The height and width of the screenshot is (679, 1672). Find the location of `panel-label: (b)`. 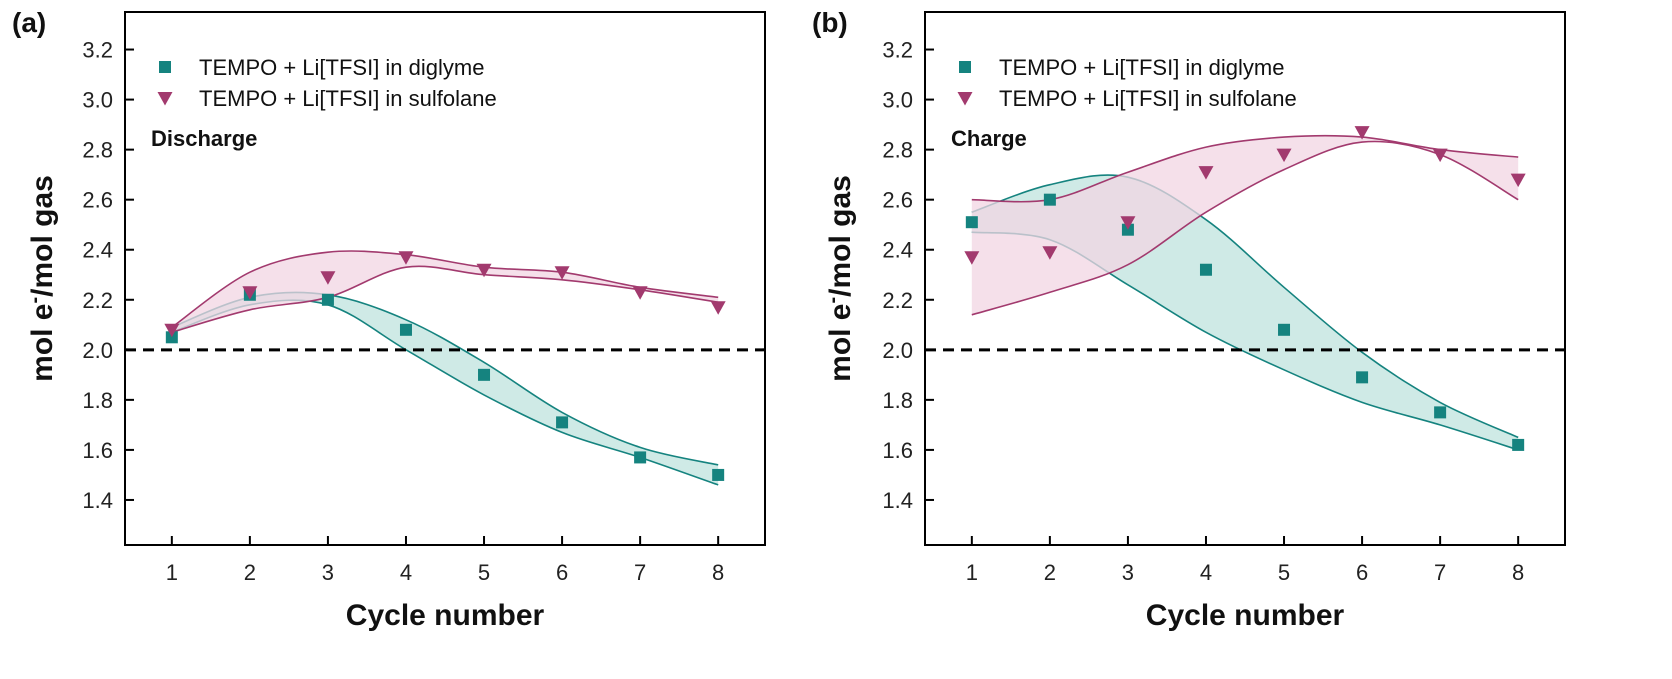

panel-label: (b) is located at coordinates (830, 22).